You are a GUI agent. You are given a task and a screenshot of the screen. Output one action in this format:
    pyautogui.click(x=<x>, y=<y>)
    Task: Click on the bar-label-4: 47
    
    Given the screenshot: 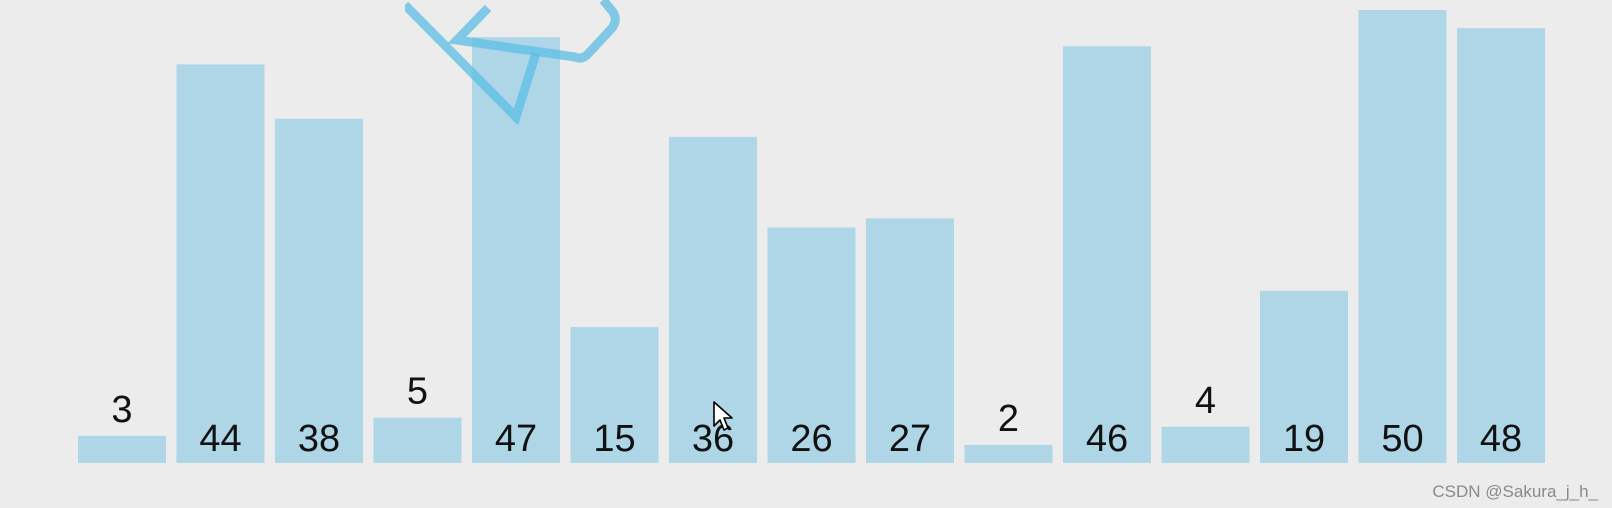 What is the action you would take?
    pyautogui.click(x=516, y=439)
    